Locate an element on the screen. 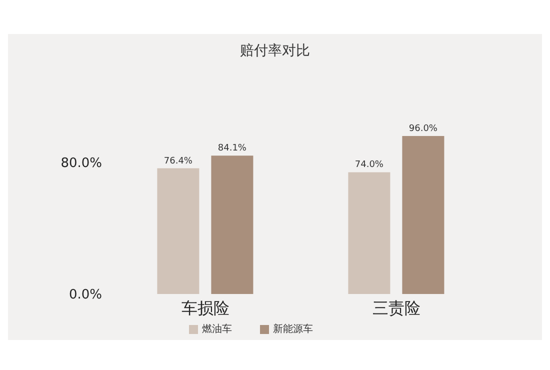  y-tick-label: 80.0% is located at coordinates (81, 163).